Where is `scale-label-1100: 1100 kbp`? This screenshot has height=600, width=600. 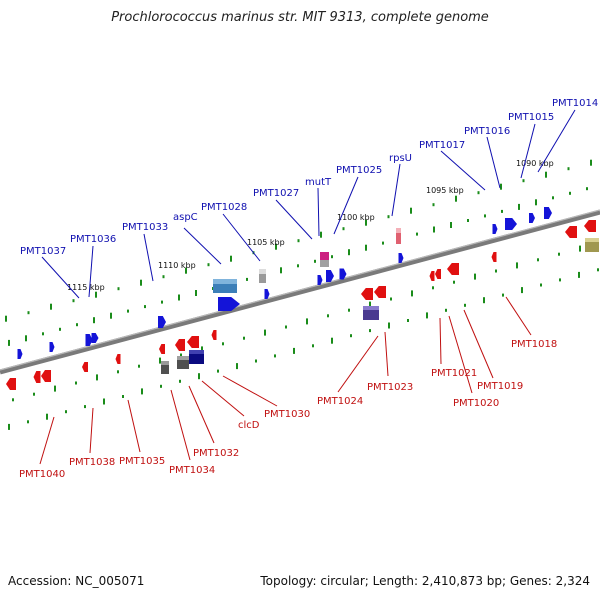 scale-label-1100: 1100 kbp is located at coordinates (356, 217).